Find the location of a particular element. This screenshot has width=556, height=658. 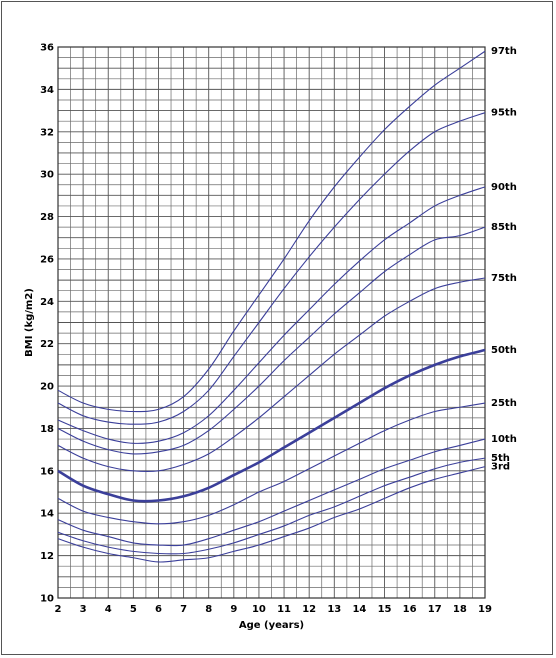

x-tick-label: 7 is located at coordinates (183, 609).